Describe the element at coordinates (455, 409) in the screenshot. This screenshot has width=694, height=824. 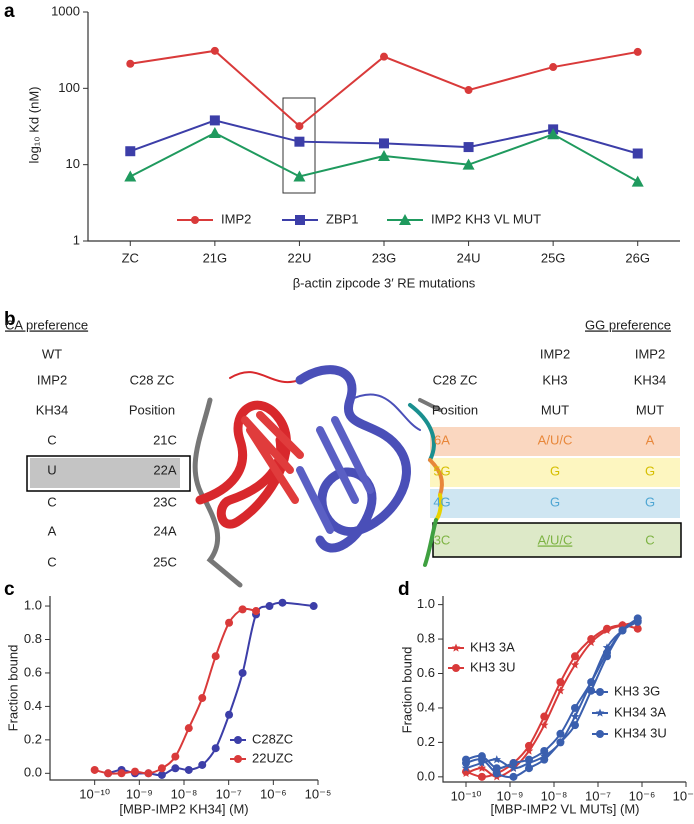
I see `column-header: Position` at that location.